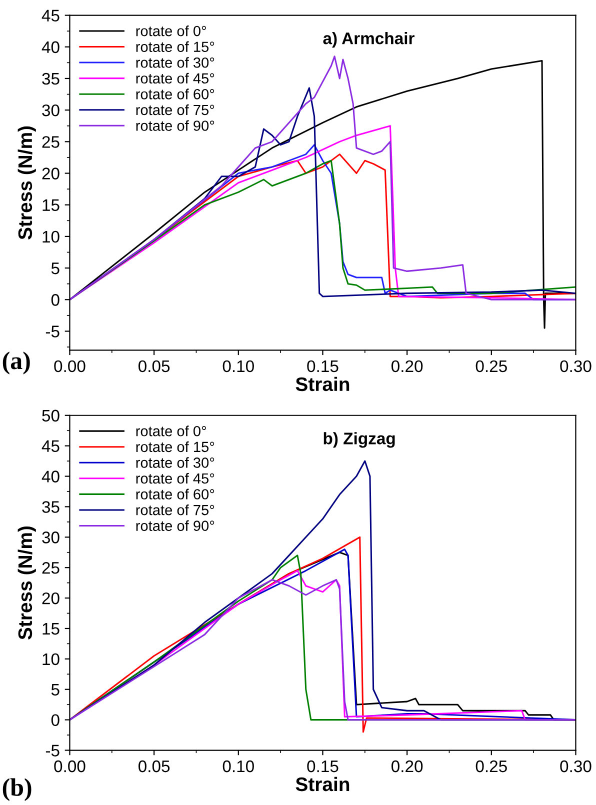 The image size is (596, 805). What do you see at coordinates (17, 789) in the screenshot?
I see `text: (b)` at bounding box center [17, 789].